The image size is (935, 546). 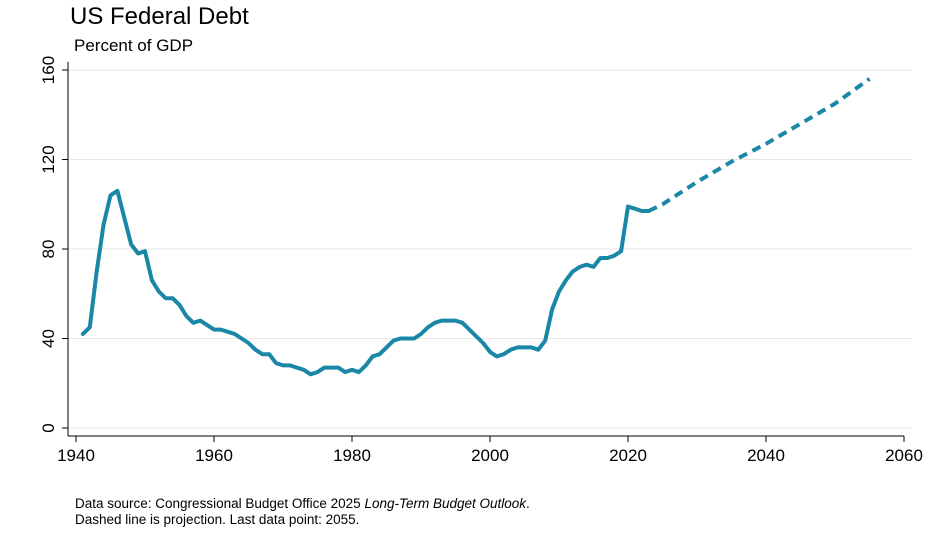 What do you see at coordinates (48, 159) in the screenshot?
I see `y-tick-label-120: 120` at bounding box center [48, 159].